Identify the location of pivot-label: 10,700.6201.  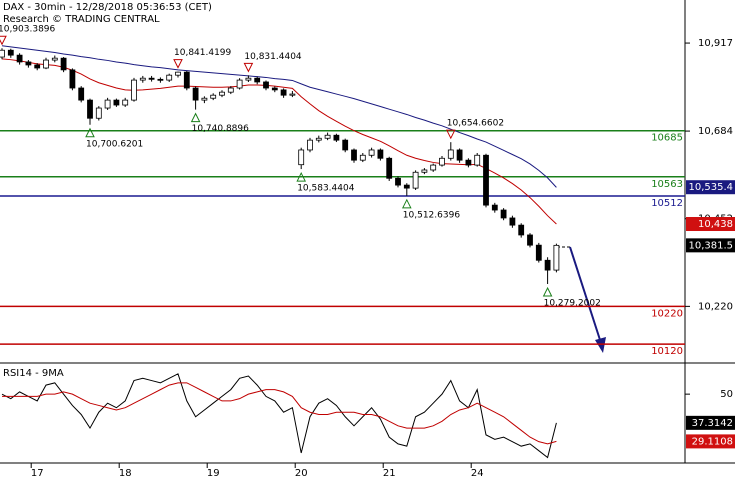
(114, 144).